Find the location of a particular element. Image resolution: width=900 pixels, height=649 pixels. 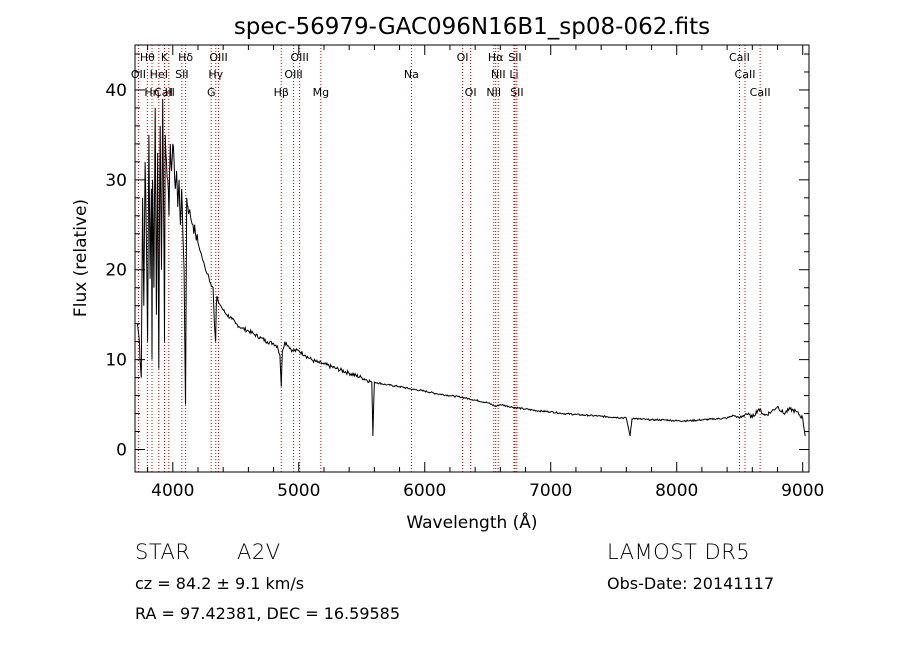

line-marker-label-27: CaII is located at coordinates (760, 92).